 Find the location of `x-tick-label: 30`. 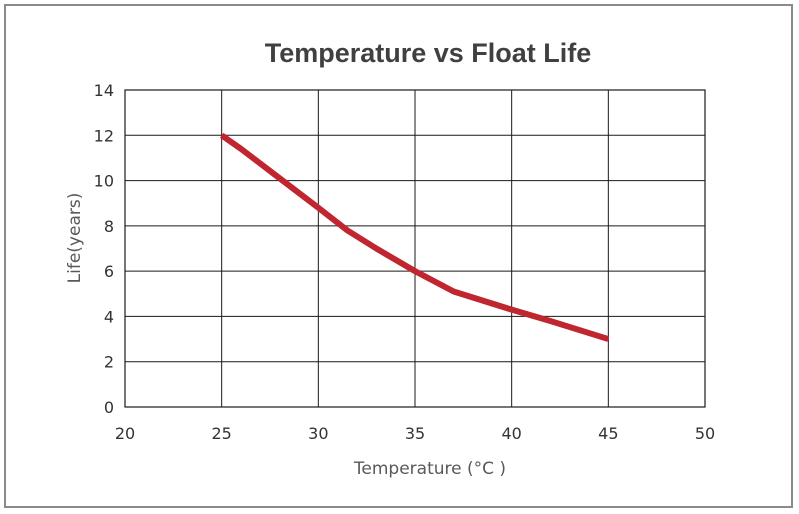

x-tick-label: 30 is located at coordinates (318, 433).